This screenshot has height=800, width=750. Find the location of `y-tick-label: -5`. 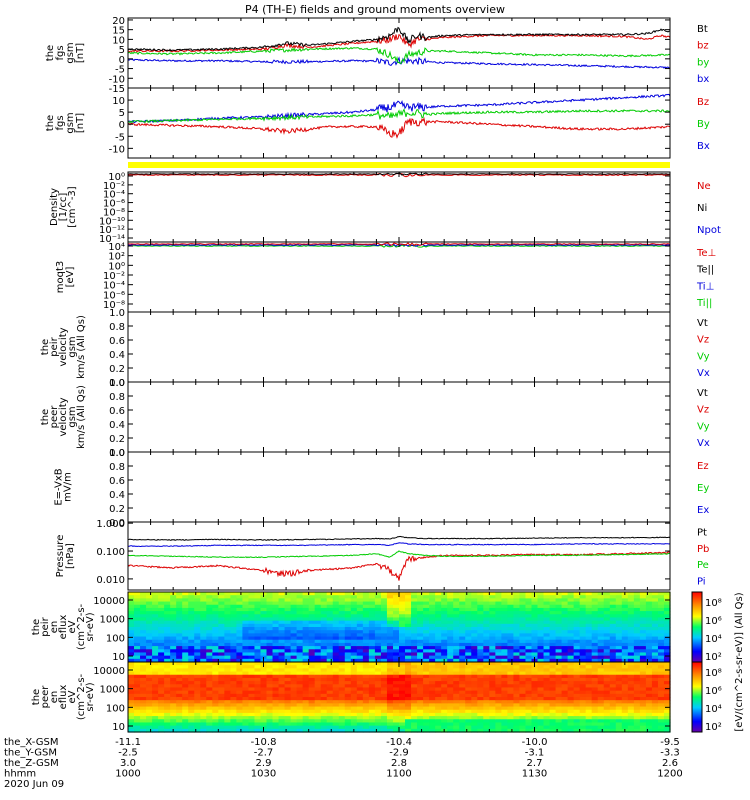

y-tick-label: -5 is located at coordinates (120, 70).